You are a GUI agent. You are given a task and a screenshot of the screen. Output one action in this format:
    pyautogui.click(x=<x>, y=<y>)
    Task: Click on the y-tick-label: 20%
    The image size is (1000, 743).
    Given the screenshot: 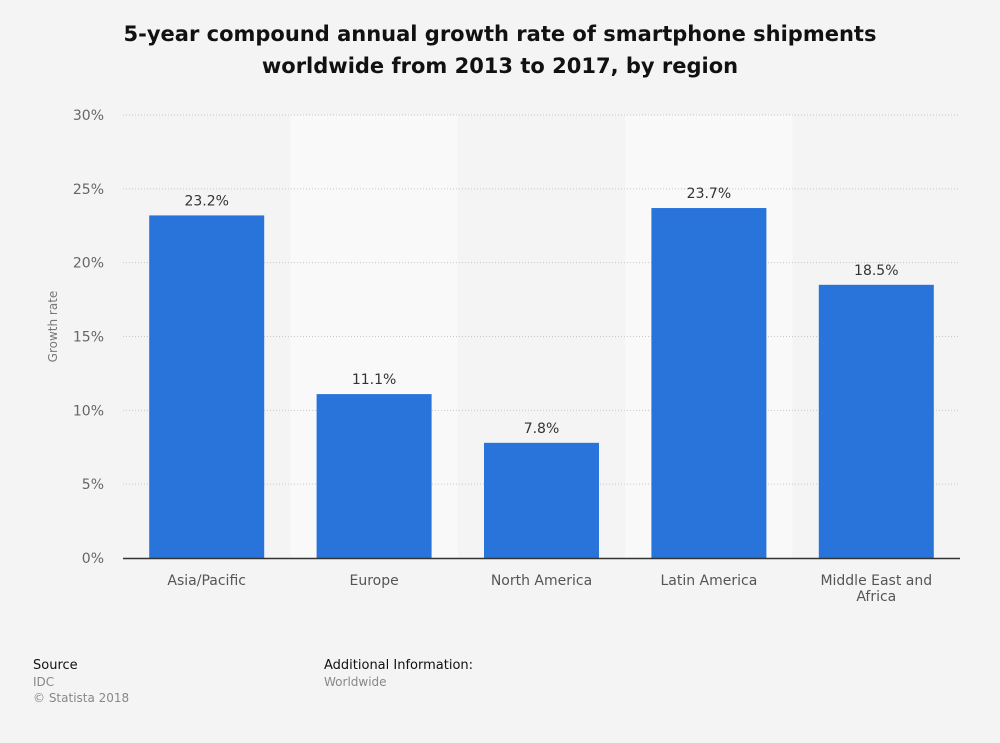 What is the action you would take?
    pyautogui.click(x=88, y=264)
    